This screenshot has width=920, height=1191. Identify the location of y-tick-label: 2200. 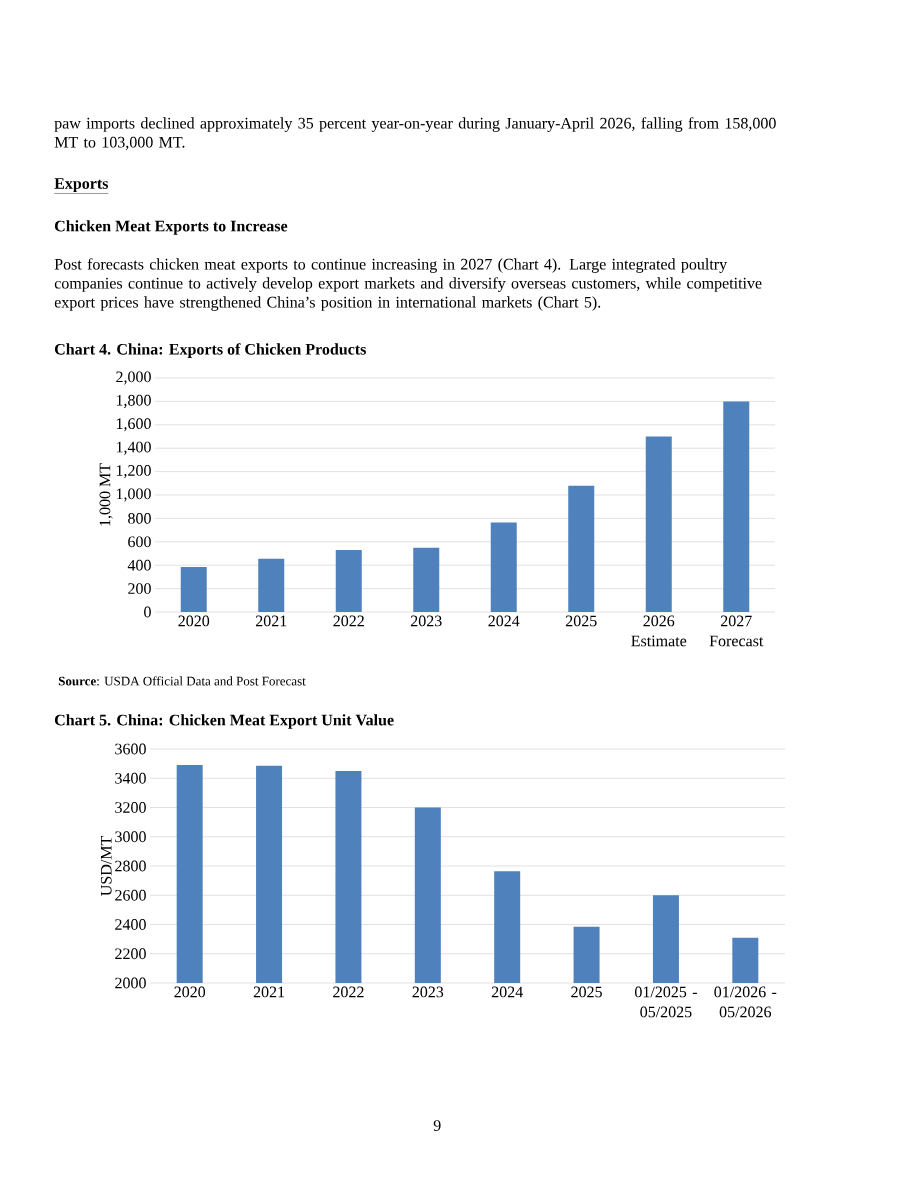
(130, 954).